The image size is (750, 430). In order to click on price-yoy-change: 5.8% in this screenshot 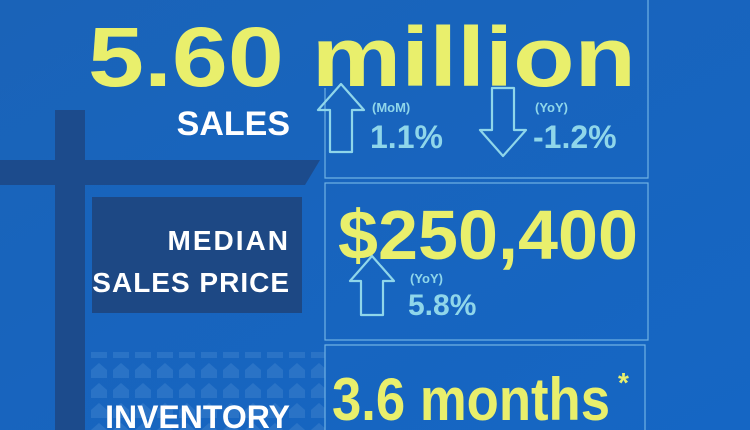, I will do `click(442, 305)`.